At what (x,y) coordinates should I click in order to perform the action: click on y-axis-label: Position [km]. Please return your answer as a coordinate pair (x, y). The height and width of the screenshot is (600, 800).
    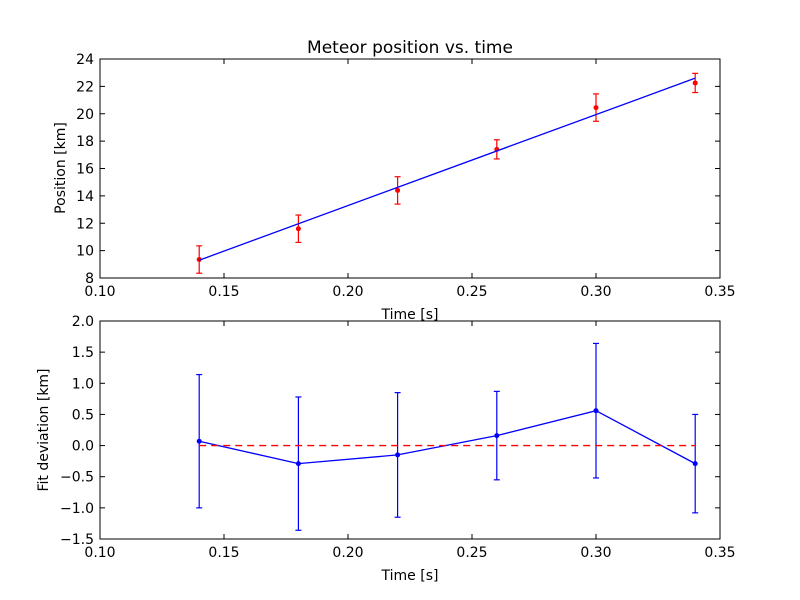
    Looking at the image, I should click on (61, 168).